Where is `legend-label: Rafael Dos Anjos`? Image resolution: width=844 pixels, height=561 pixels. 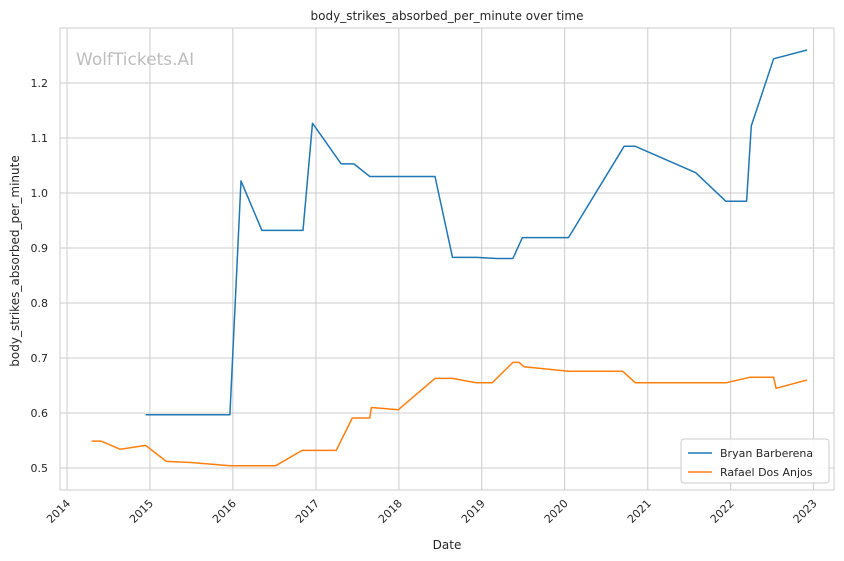
legend-label: Rafael Dos Anjos is located at coordinates (766, 472).